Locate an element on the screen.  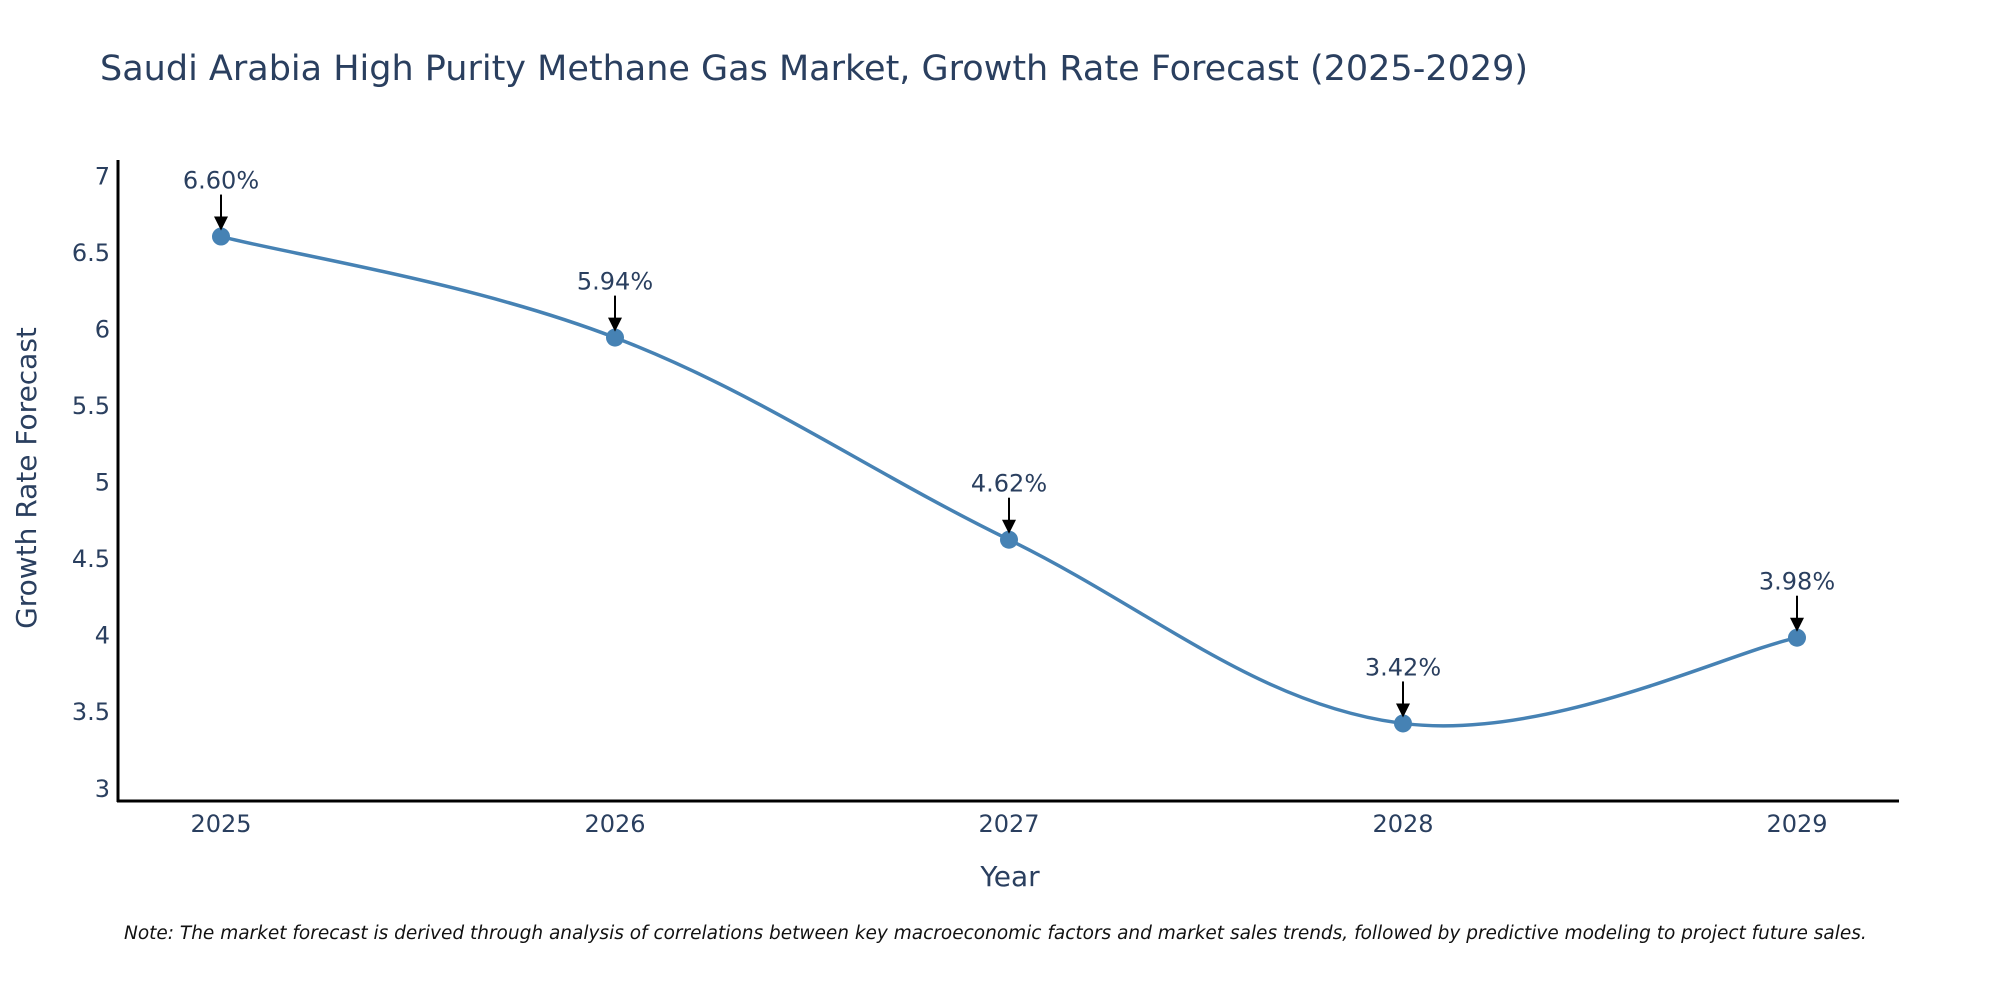
y-tick-label: 3 is located at coordinates (102, 789).